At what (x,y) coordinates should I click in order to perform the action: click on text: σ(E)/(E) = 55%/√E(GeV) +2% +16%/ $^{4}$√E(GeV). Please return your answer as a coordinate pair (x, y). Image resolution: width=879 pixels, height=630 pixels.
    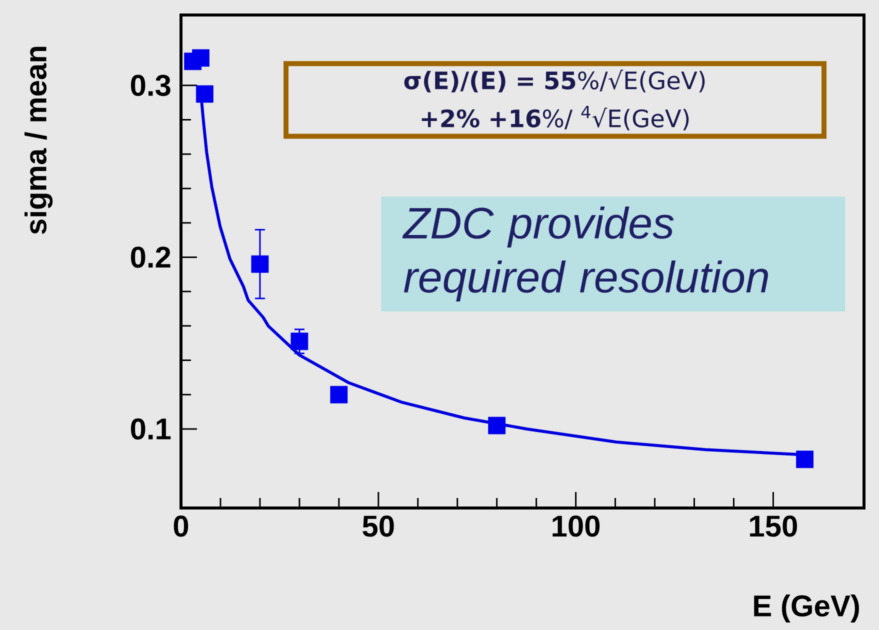
    Looking at the image, I should click on (554, 100).